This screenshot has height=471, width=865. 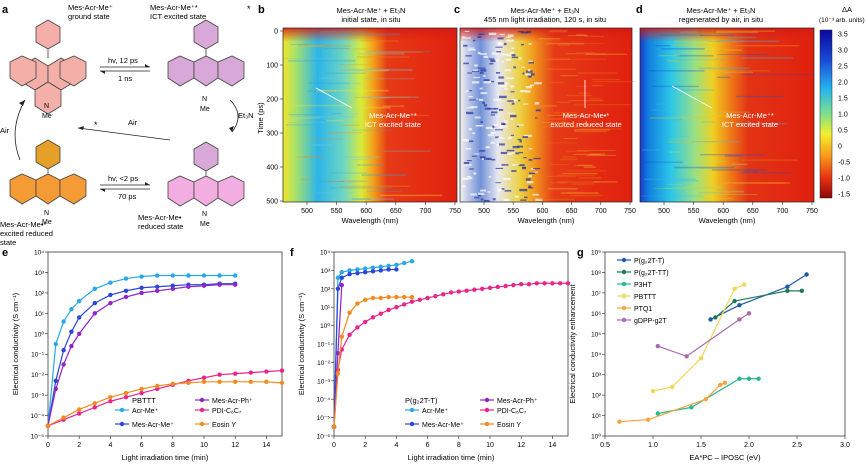 I want to click on map-d-title2: regenerated by air, in situ, so click(x=721, y=19).